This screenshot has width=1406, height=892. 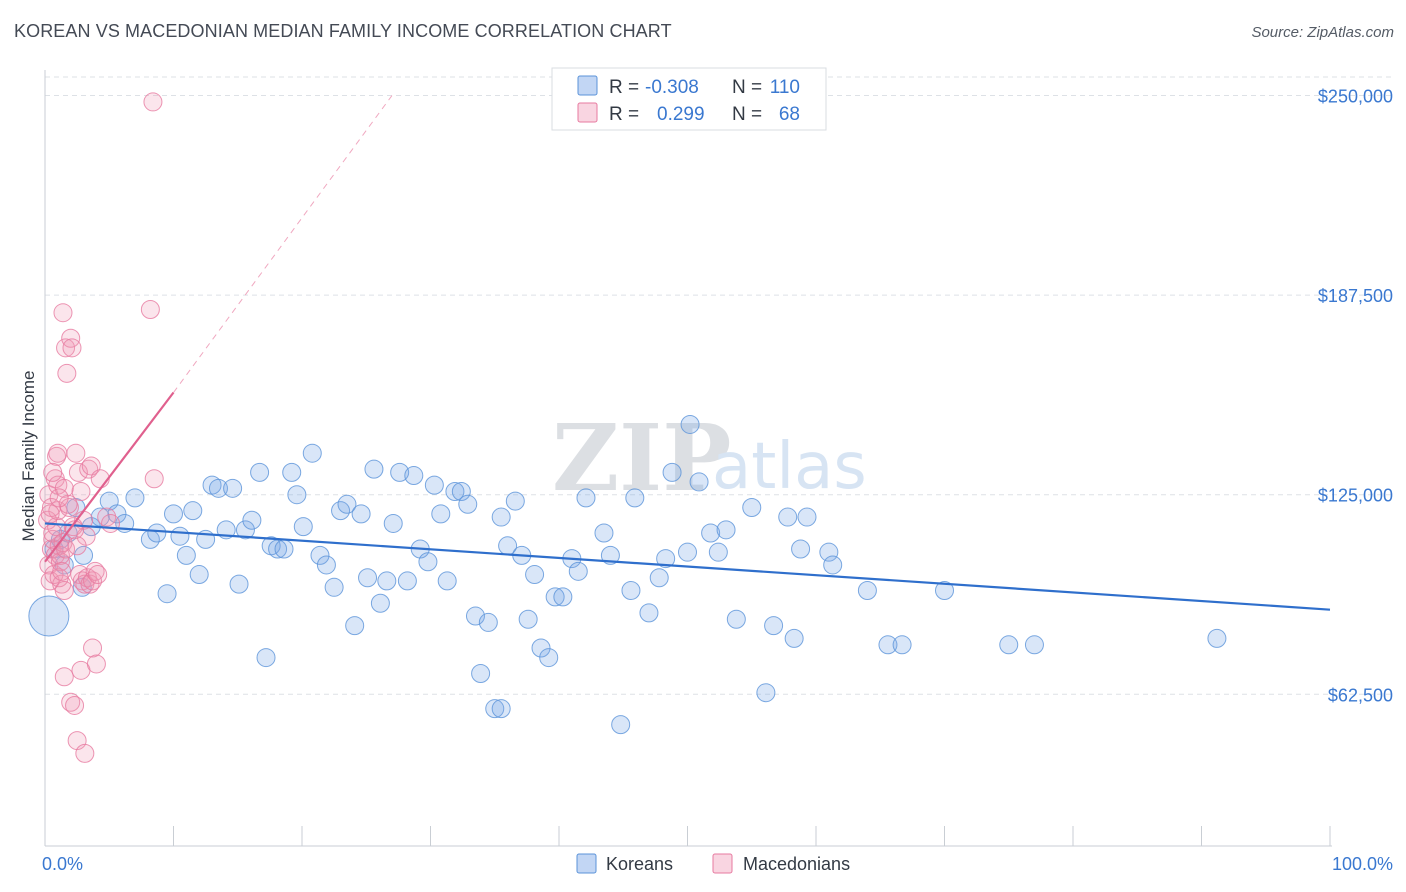 What do you see at coordinates (624, 87) in the screenshot?
I see `legend-r-label-koreans: R =` at bounding box center [624, 87].